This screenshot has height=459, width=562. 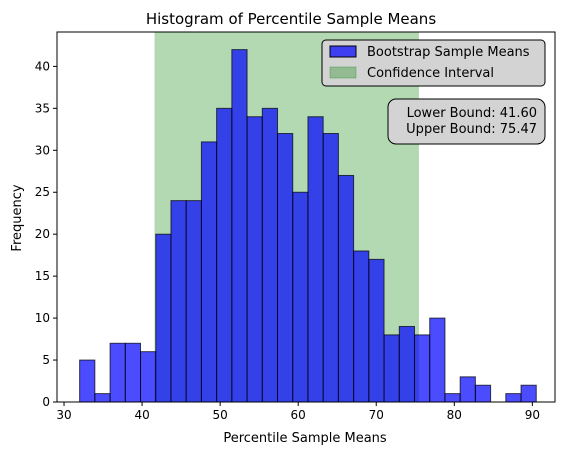 I want to click on y-tick-label: 0, so click(x=46, y=402).